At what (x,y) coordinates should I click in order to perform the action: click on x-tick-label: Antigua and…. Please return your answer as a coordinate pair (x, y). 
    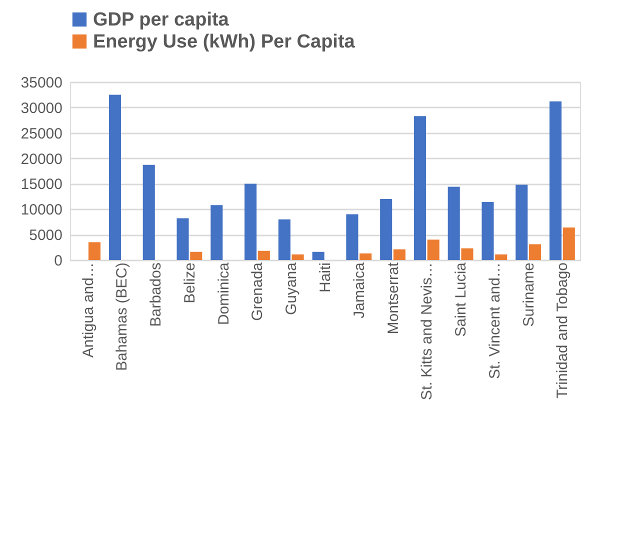
    Looking at the image, I should click on (88, 310).